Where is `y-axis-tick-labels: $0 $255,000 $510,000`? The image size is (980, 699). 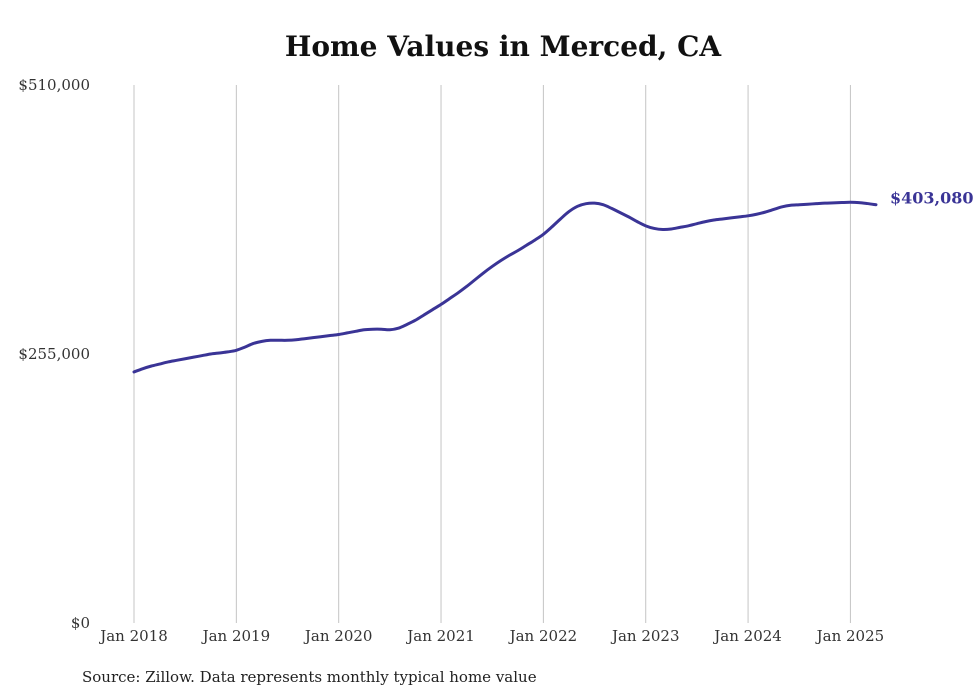
y-axis-tick-labels: $0 $255,000 $510,000 is located at coordinates (54, 354).